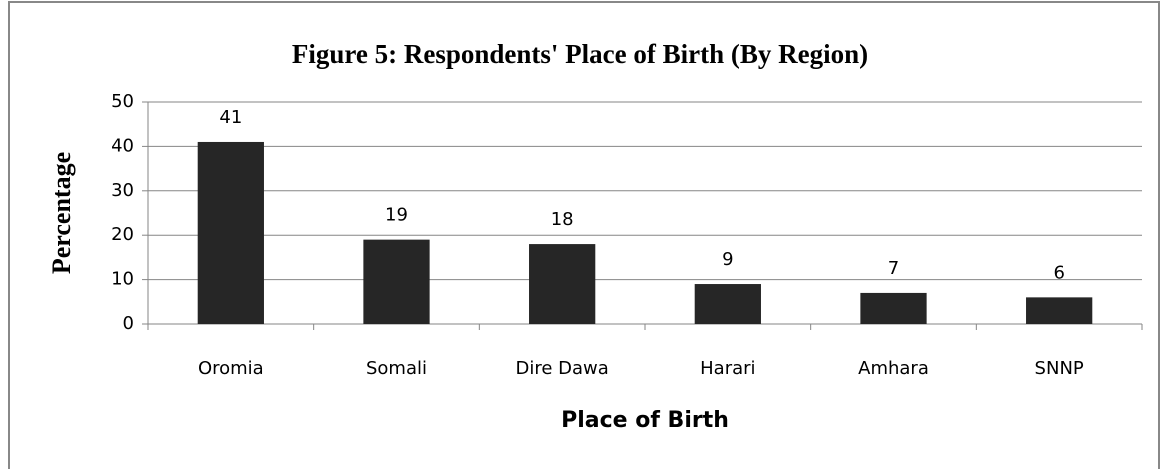 This screenshot has height=469, width=1162. I want to click on data-label: 18, so click(562, 219).